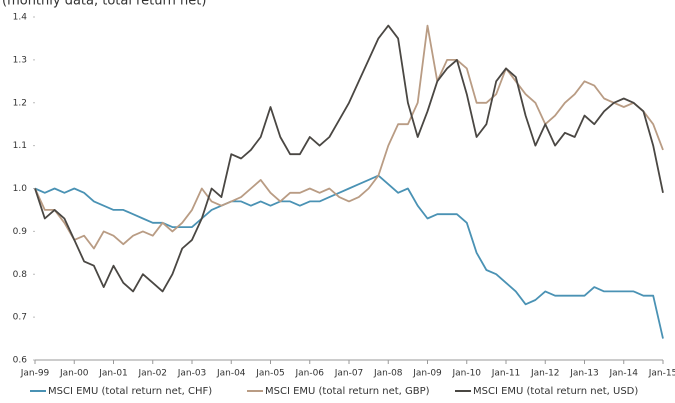  What do you see at coordinates (623, 374) in the screenshot?
I see `x-tick-label: Jan-14` at bounding box center [623, 374].